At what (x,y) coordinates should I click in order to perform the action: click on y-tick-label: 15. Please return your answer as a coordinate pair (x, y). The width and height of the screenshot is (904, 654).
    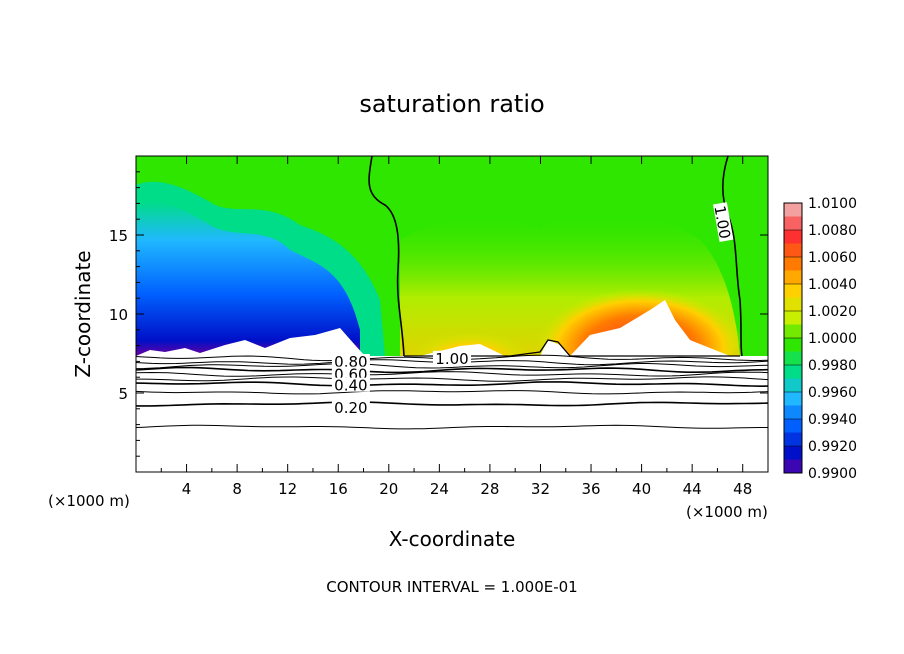
    Looking at the image, I should click on (118, 236).